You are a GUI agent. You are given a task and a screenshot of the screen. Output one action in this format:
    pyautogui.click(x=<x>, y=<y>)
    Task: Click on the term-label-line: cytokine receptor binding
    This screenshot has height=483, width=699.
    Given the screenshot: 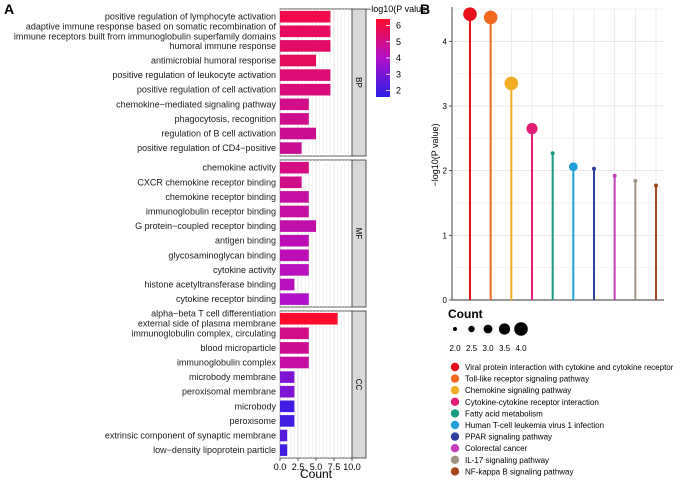 What is the action you would take?
    pyautogui.click(x=226, y=299)
    